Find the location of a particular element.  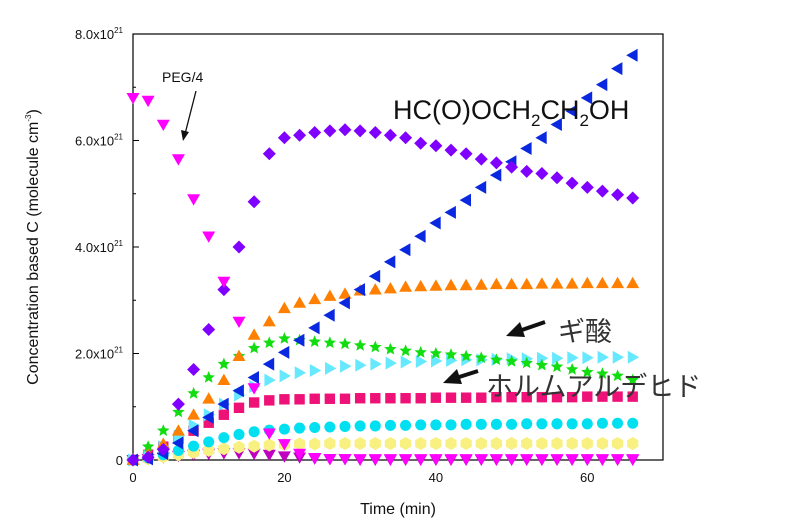

y-tick-label: 6.0x10²¹ is located at coordinates (99, 141).